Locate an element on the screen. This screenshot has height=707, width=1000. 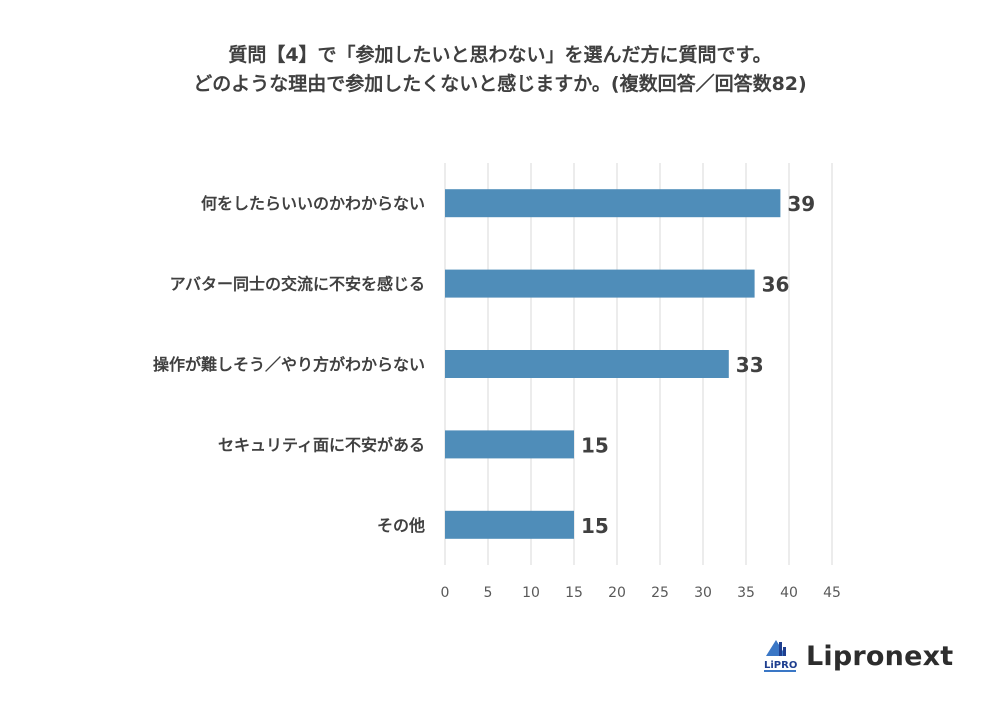
category-label: 操作が難しそう／やり方がわからない is located at coordinates (289, 364).